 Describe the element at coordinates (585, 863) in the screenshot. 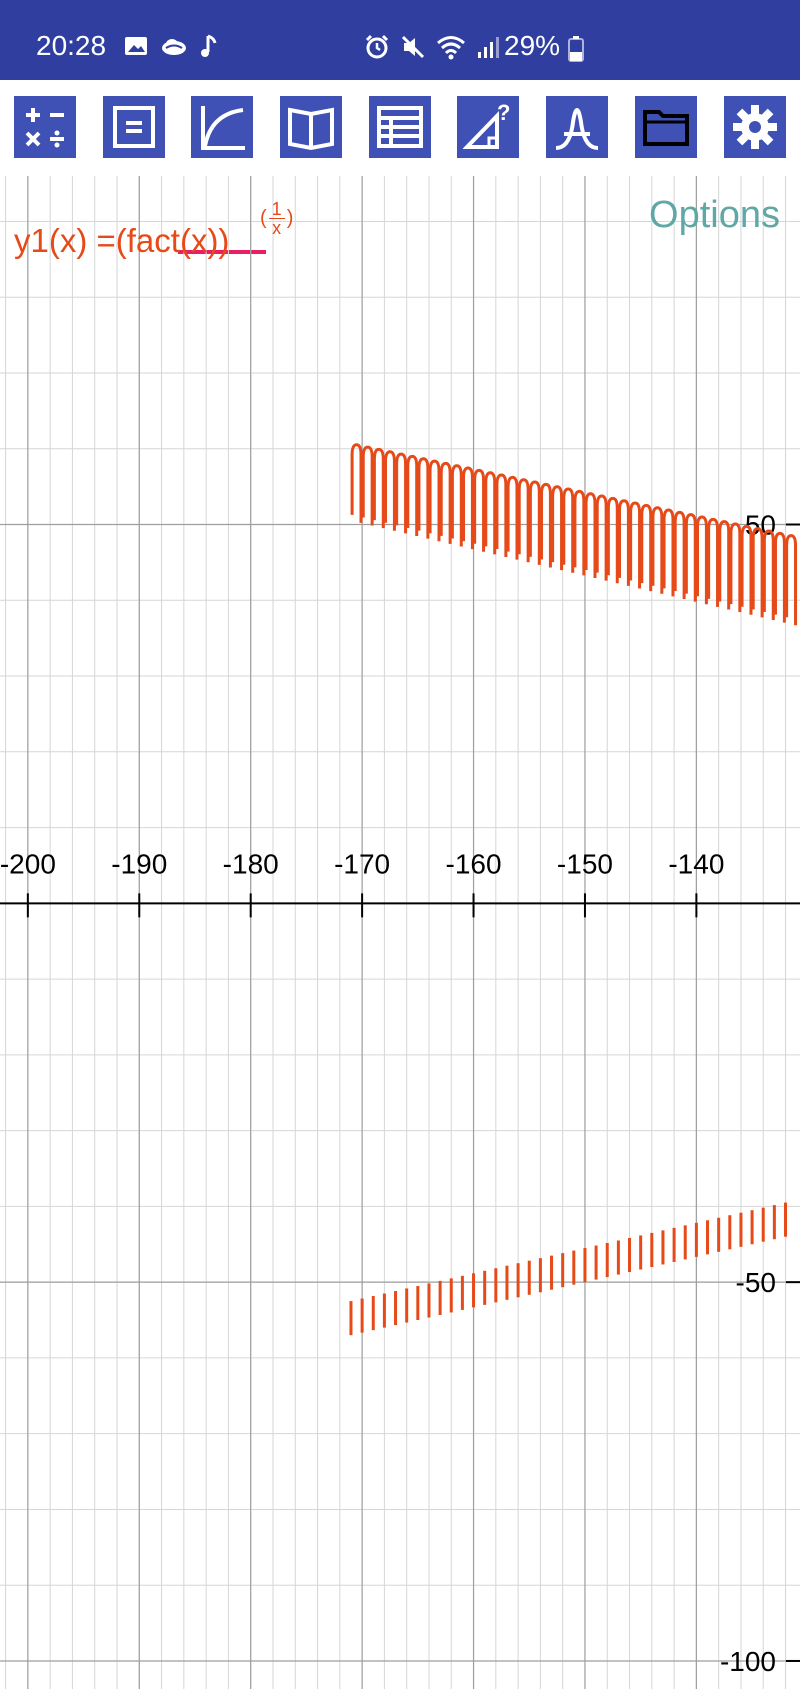

I see `x-tick-label: -150` at that location.